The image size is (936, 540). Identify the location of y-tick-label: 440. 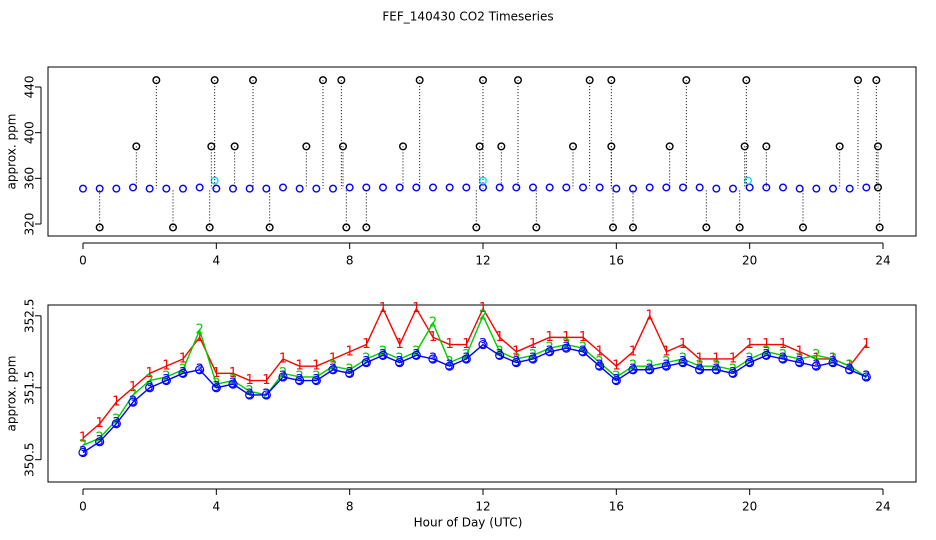
(30, 87).